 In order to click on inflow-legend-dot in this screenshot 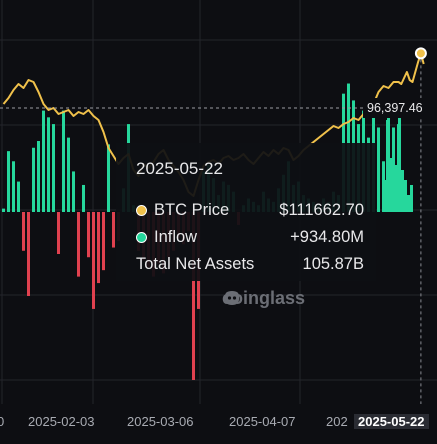, I will do `click(141, 237)`.